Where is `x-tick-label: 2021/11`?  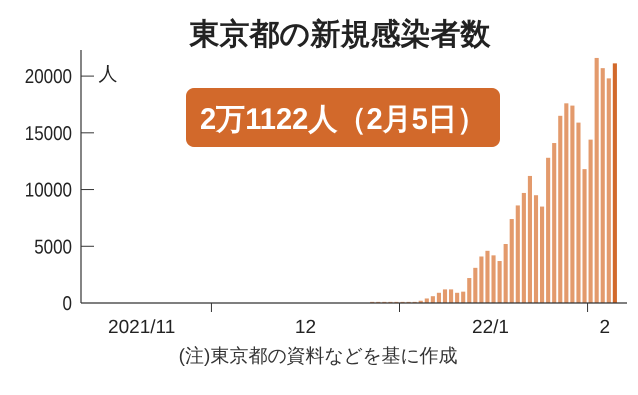 x-tick-label: 2021/11 is located at coordinates (142, 327).